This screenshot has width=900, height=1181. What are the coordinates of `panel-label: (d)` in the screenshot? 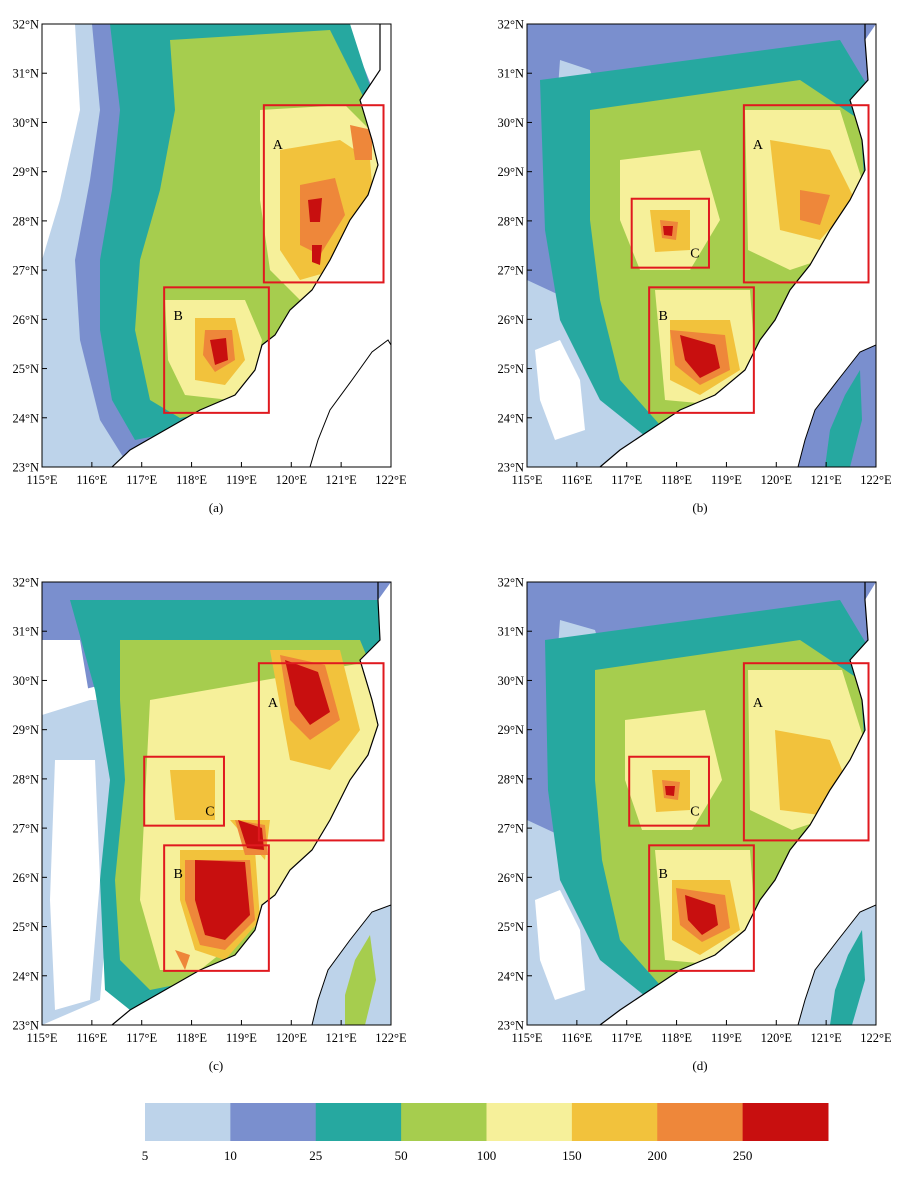 It's located at (699, 1065).